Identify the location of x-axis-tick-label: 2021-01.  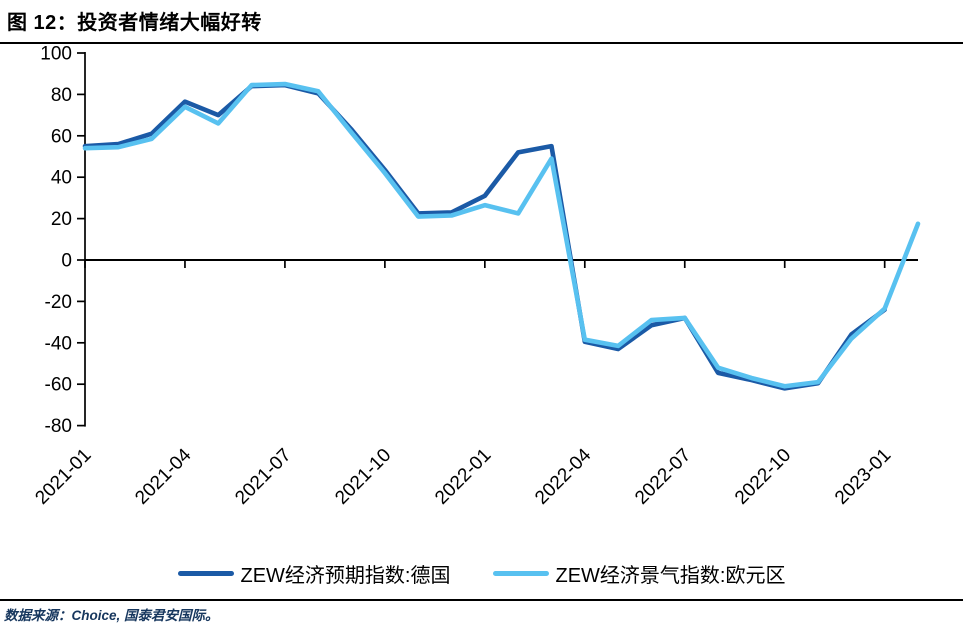
(63, 477).